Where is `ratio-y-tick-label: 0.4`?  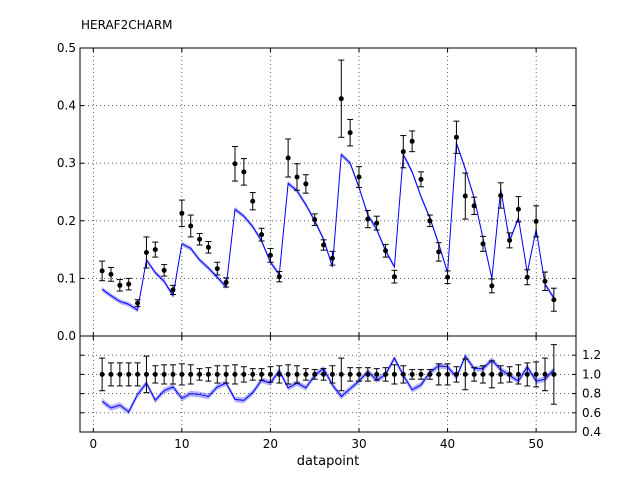 ratio-y-tick-label: 0.4 is located at coordinates (591, 432).